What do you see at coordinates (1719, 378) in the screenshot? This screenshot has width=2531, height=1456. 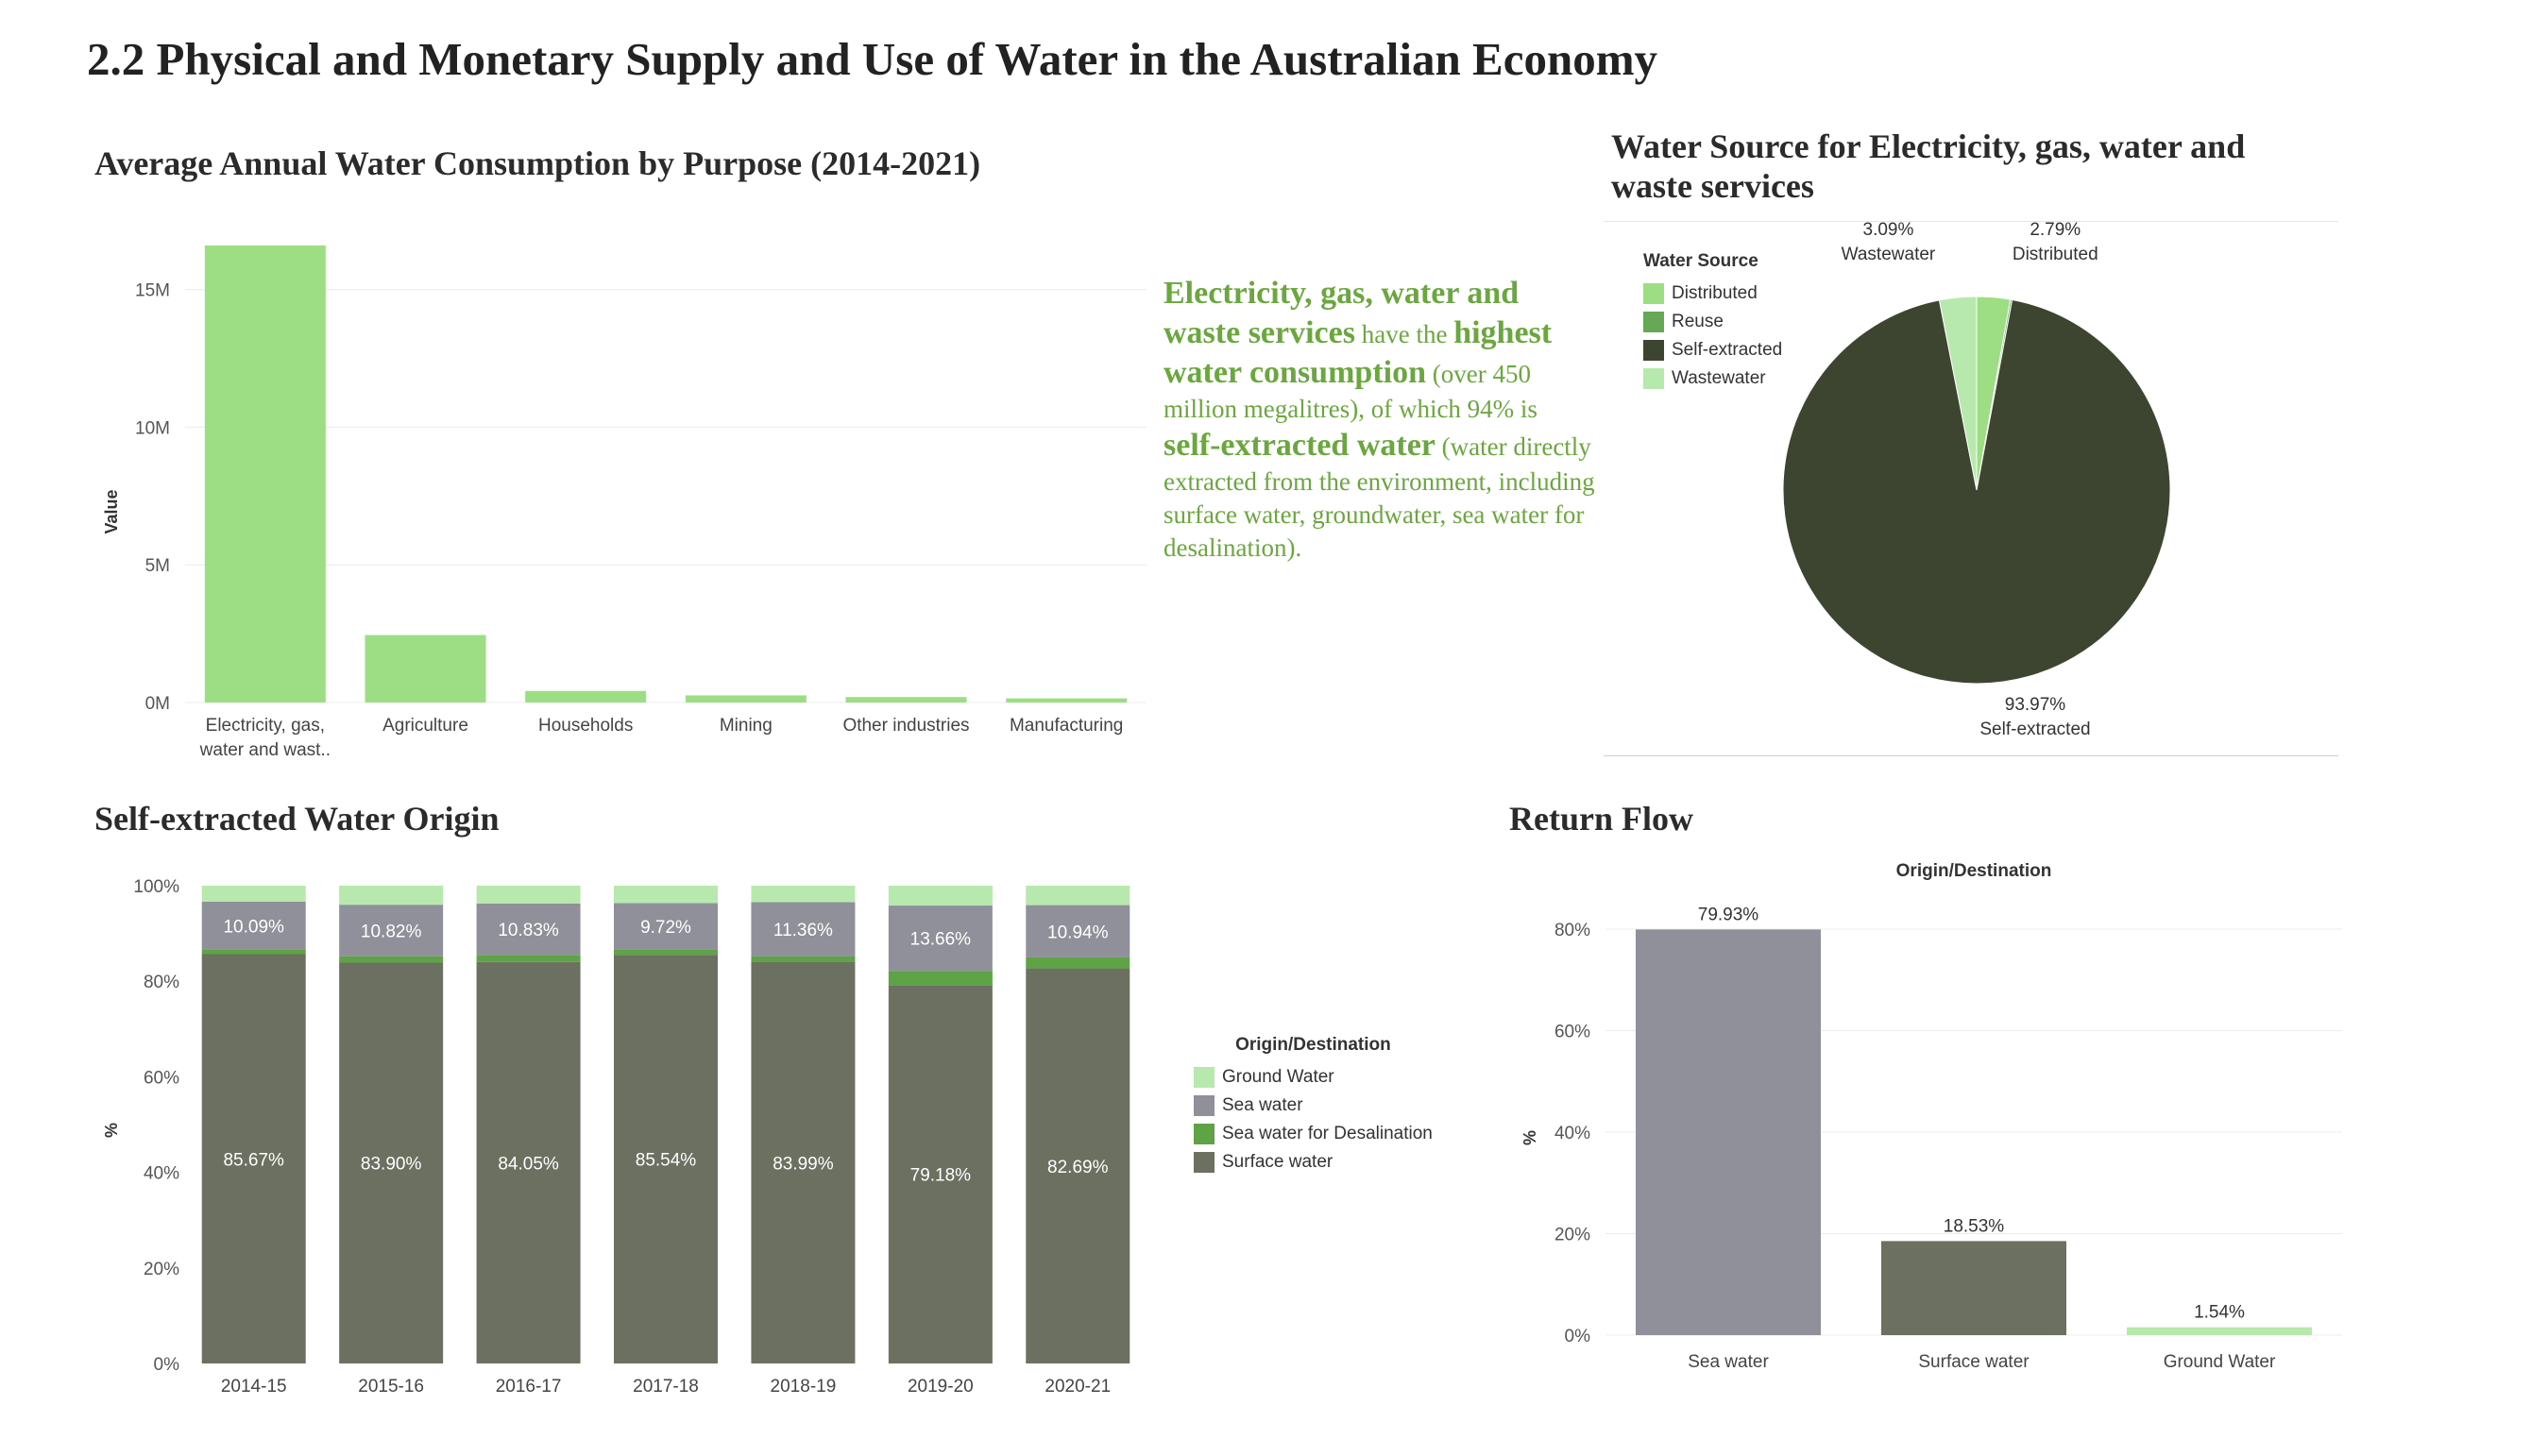 I see `legend-label: Wastewater` at bounding box center [1719, 378].